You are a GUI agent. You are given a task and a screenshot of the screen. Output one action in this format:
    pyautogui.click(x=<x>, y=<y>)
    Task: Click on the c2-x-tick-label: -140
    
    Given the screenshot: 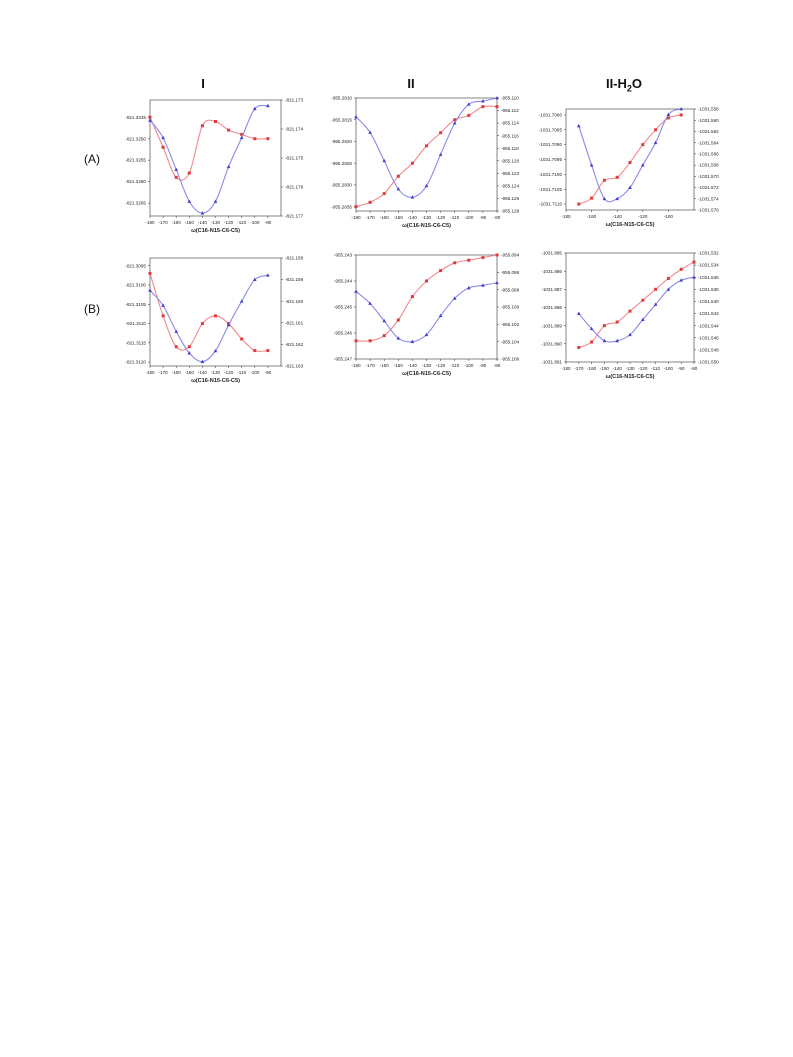 What is the action you would take?
    pyautogui.click(x=618, y=216)
    